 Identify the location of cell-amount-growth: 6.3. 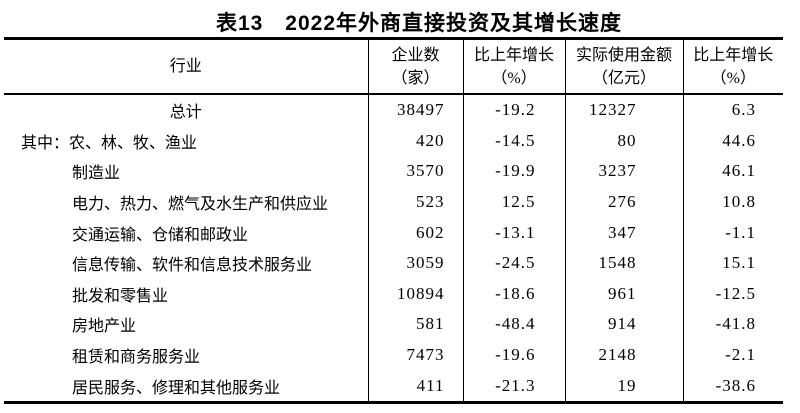
(732, 110).